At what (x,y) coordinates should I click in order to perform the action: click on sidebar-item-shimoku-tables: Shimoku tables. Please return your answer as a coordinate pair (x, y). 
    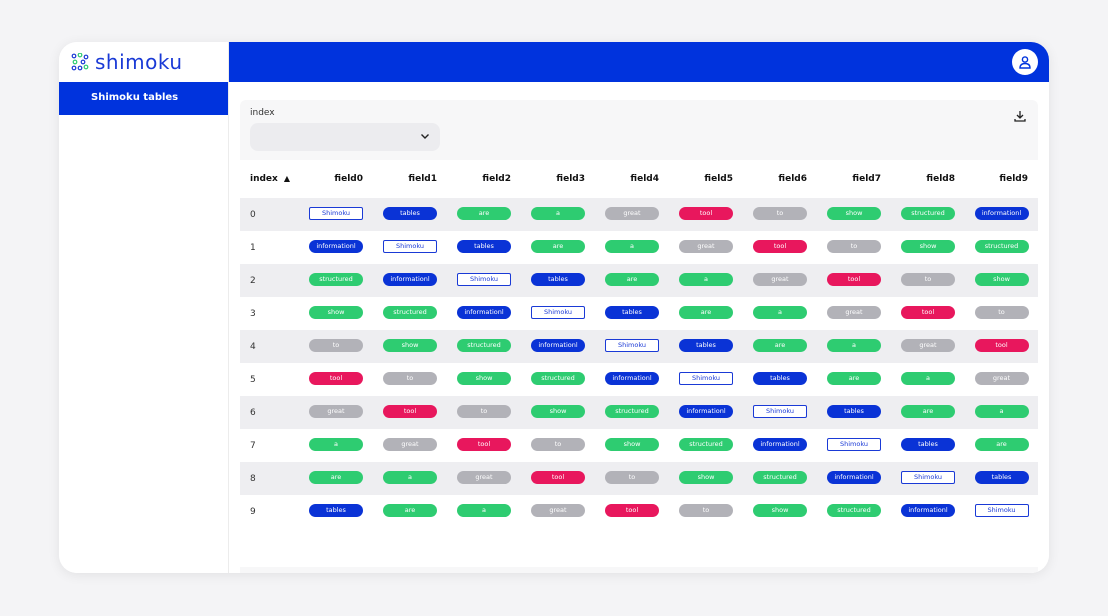
    Looking at the image, I should click on (143, 98).